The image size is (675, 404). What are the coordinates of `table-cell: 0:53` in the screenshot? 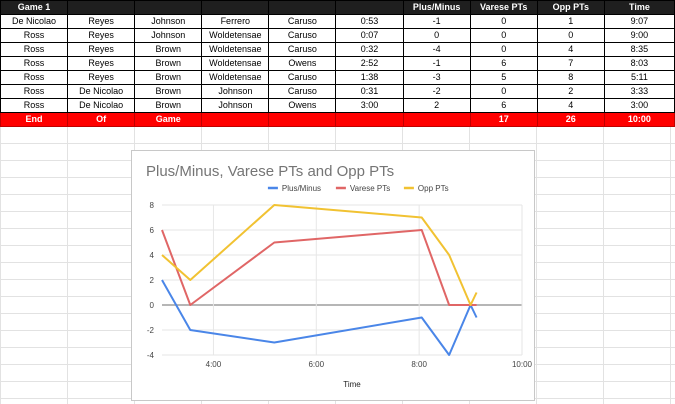 It's located at (369, 21).